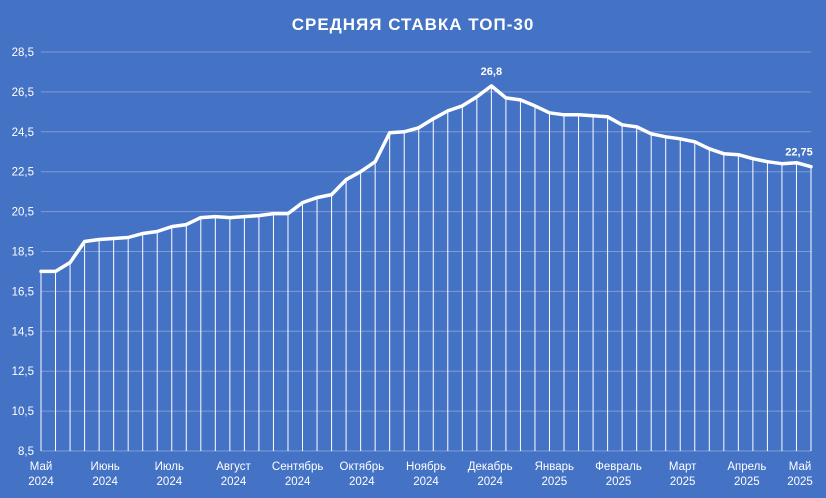 The width and height of the screenshot is (826, 498). I want to click on y-tick-label: 20,5, so click(23, 213).